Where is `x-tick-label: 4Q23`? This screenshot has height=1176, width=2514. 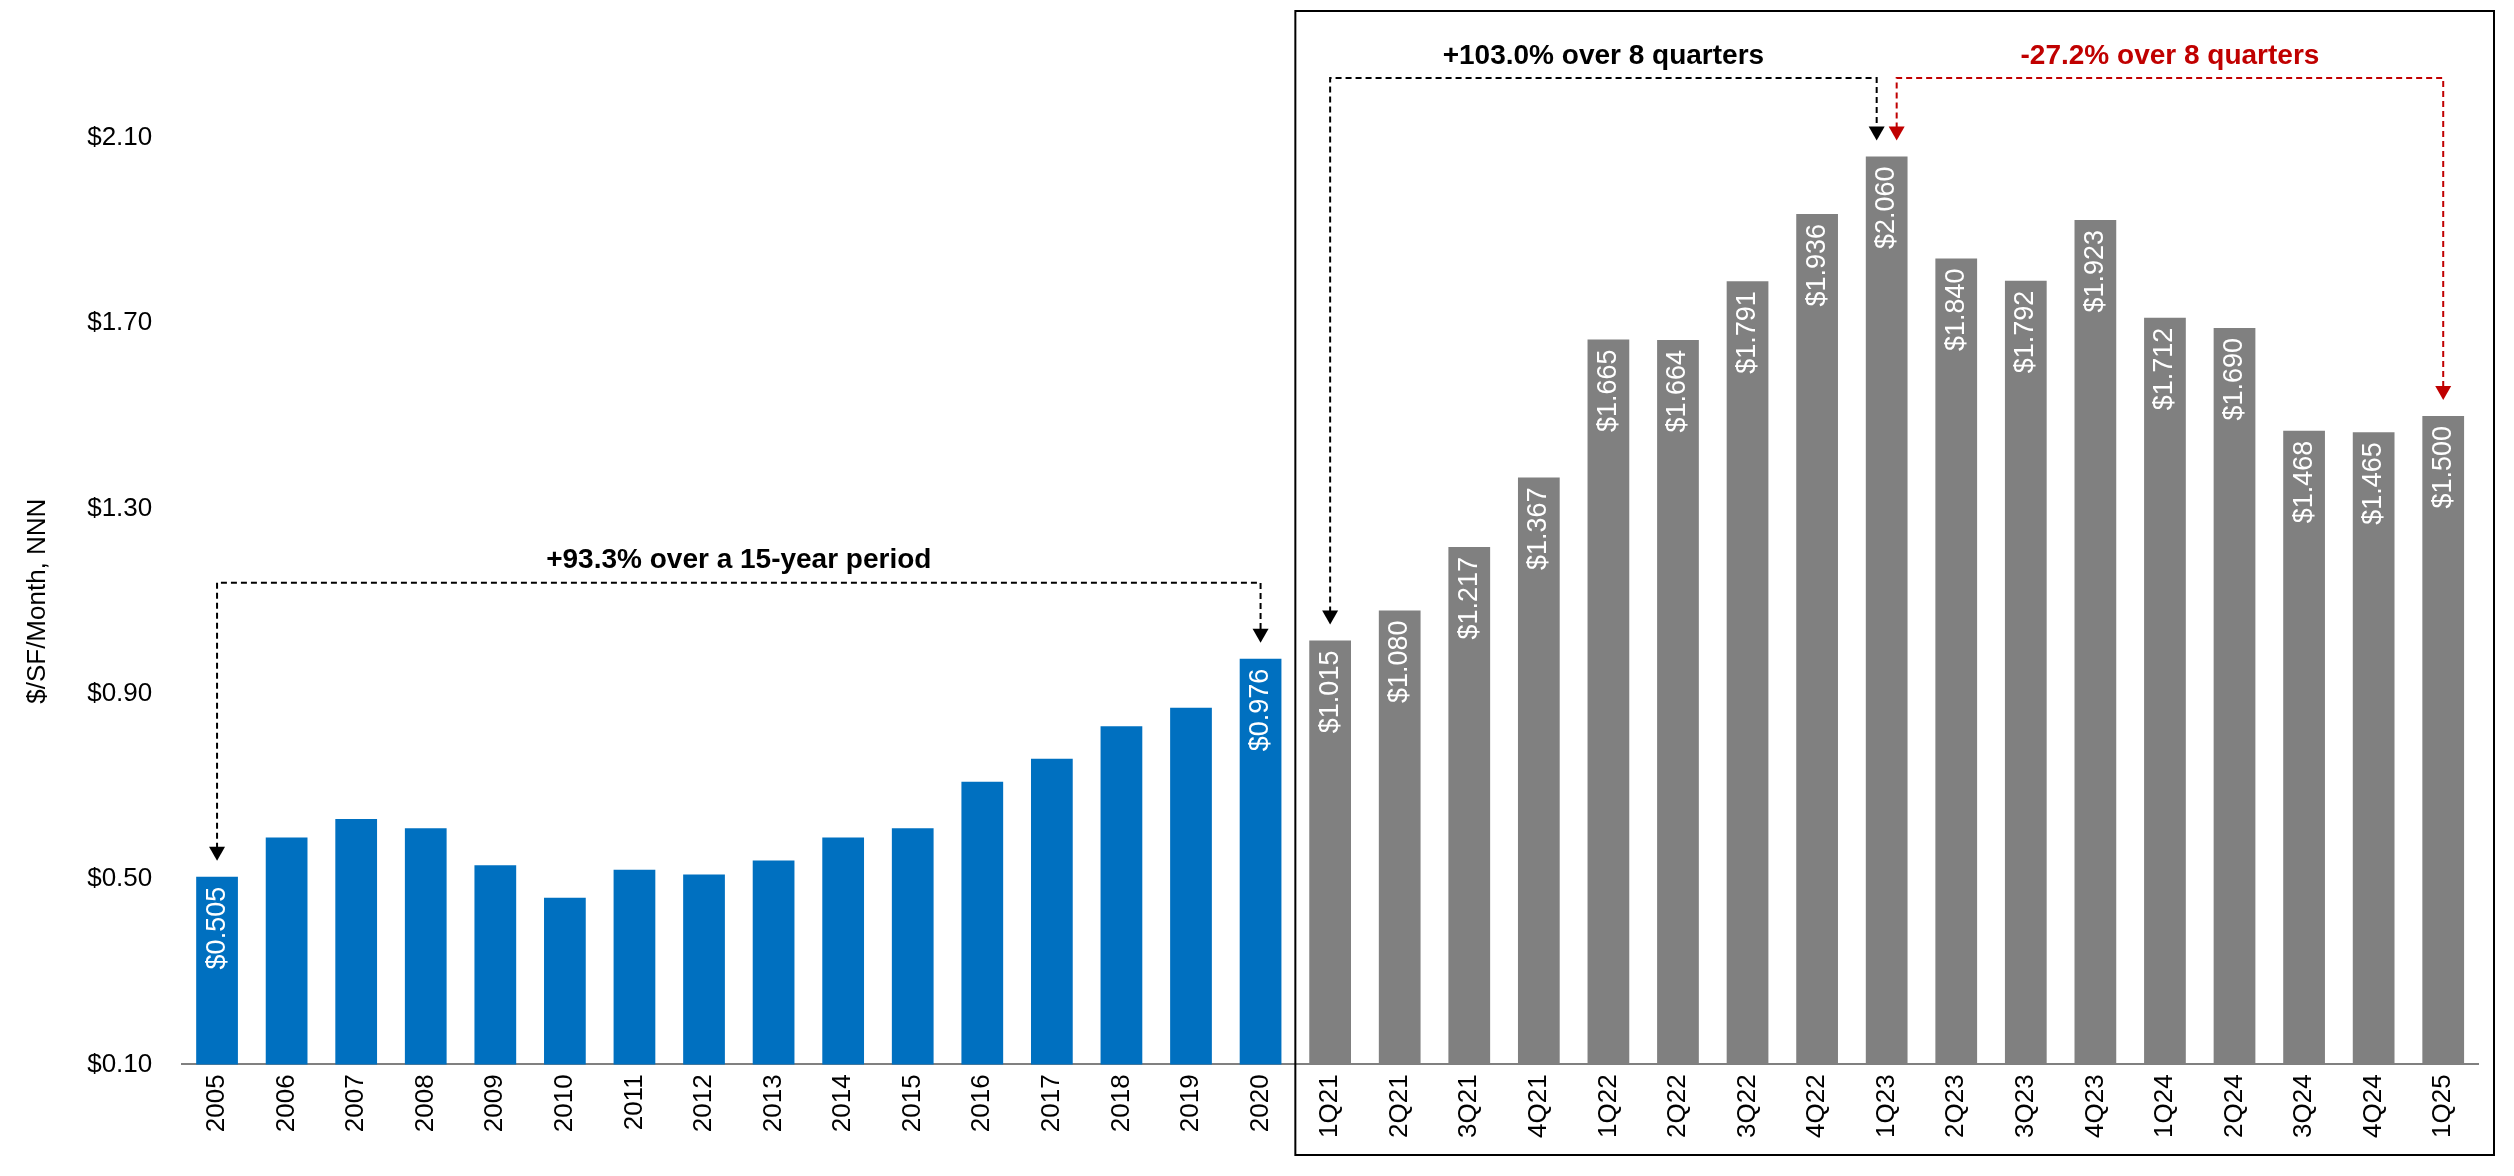 x-tick-label: 4Q23 is located at coordinates (2093, 1106).